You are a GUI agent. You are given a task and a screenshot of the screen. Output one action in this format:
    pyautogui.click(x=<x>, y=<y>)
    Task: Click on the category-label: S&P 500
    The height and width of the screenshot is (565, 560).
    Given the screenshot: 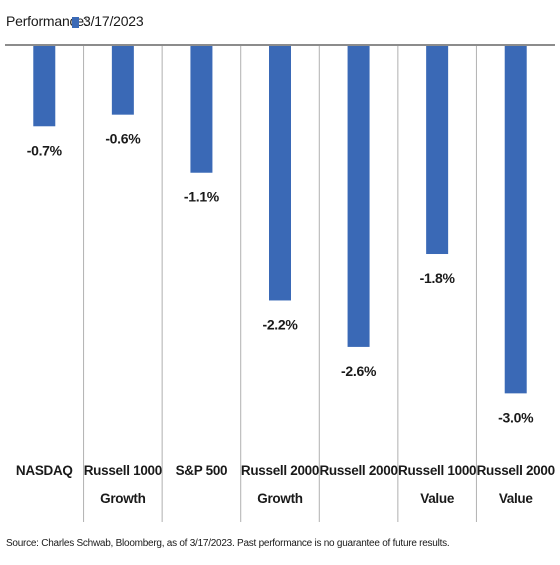 What is the action you would take?
    pyautogui.click(x=202, y=470)
    